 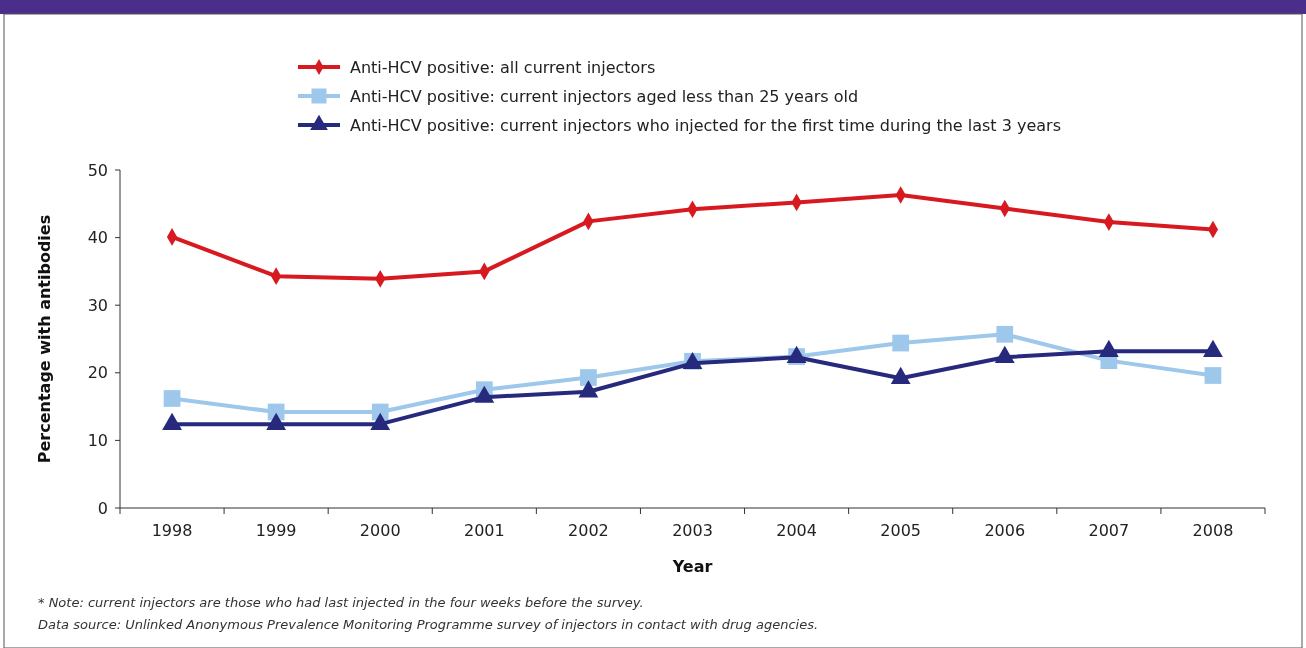 I want to click on x-tick-label: 2002, so click(x=588, y=530).